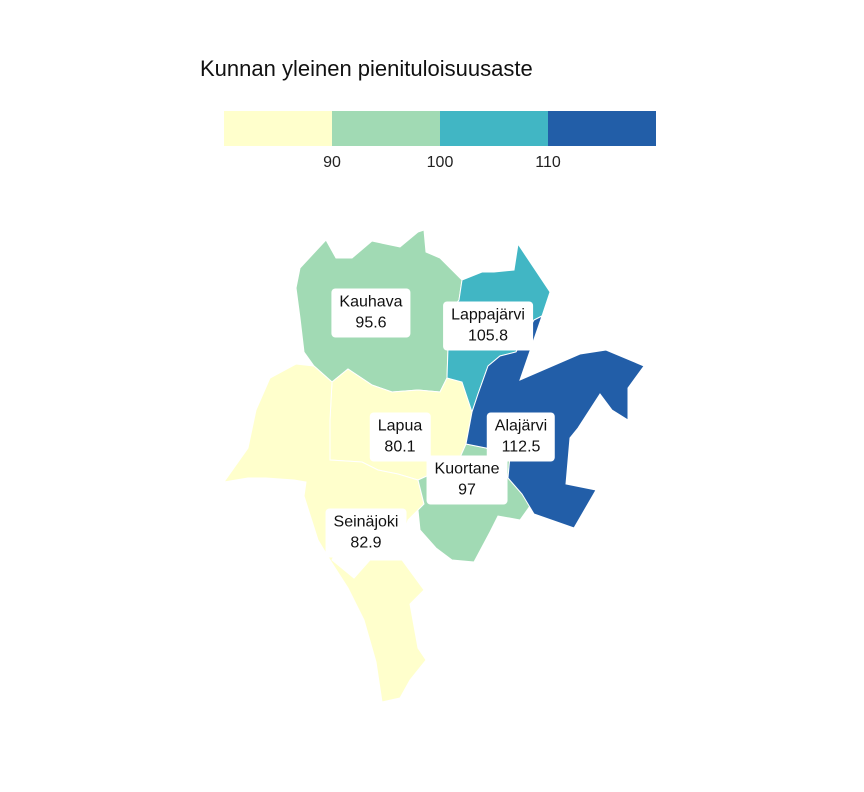  Describe the element at coordinates (521, 447) in the screenshot. I see `municipality-value: 112.5` at that location.